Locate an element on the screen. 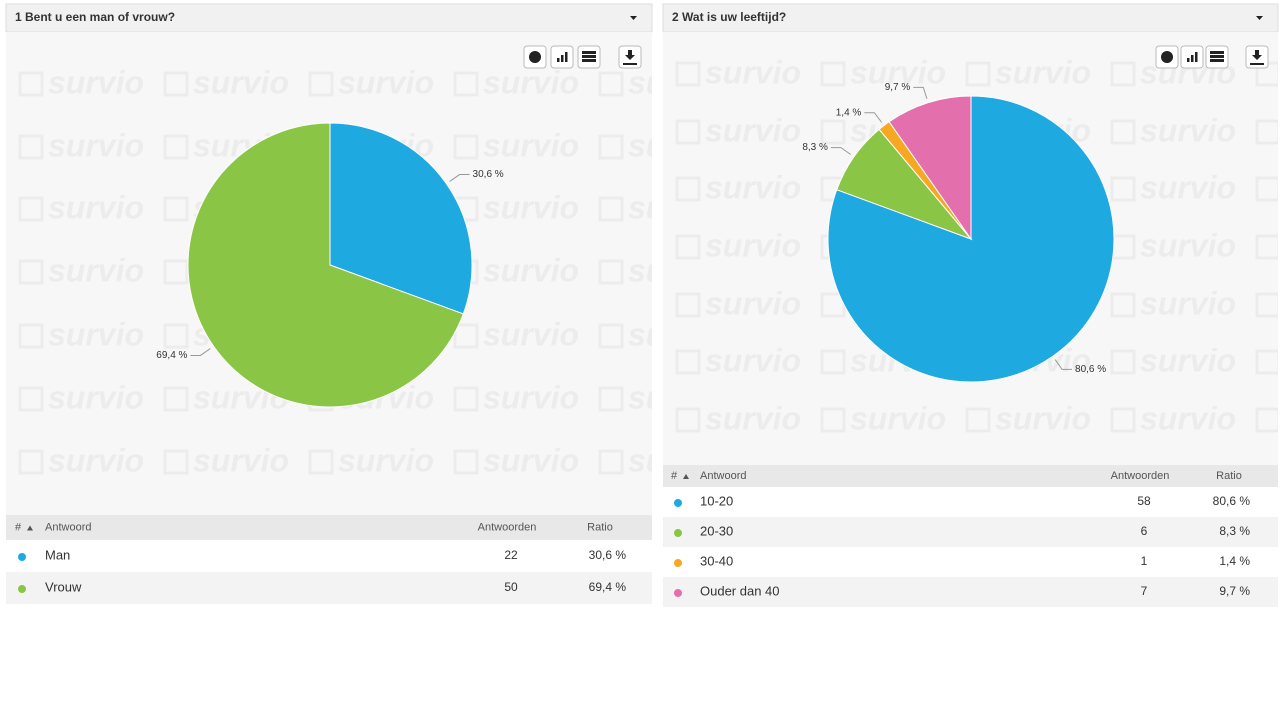 This screenshot has height=720, width=1280. table-header-cell: # is located at coordinates (674, 476).